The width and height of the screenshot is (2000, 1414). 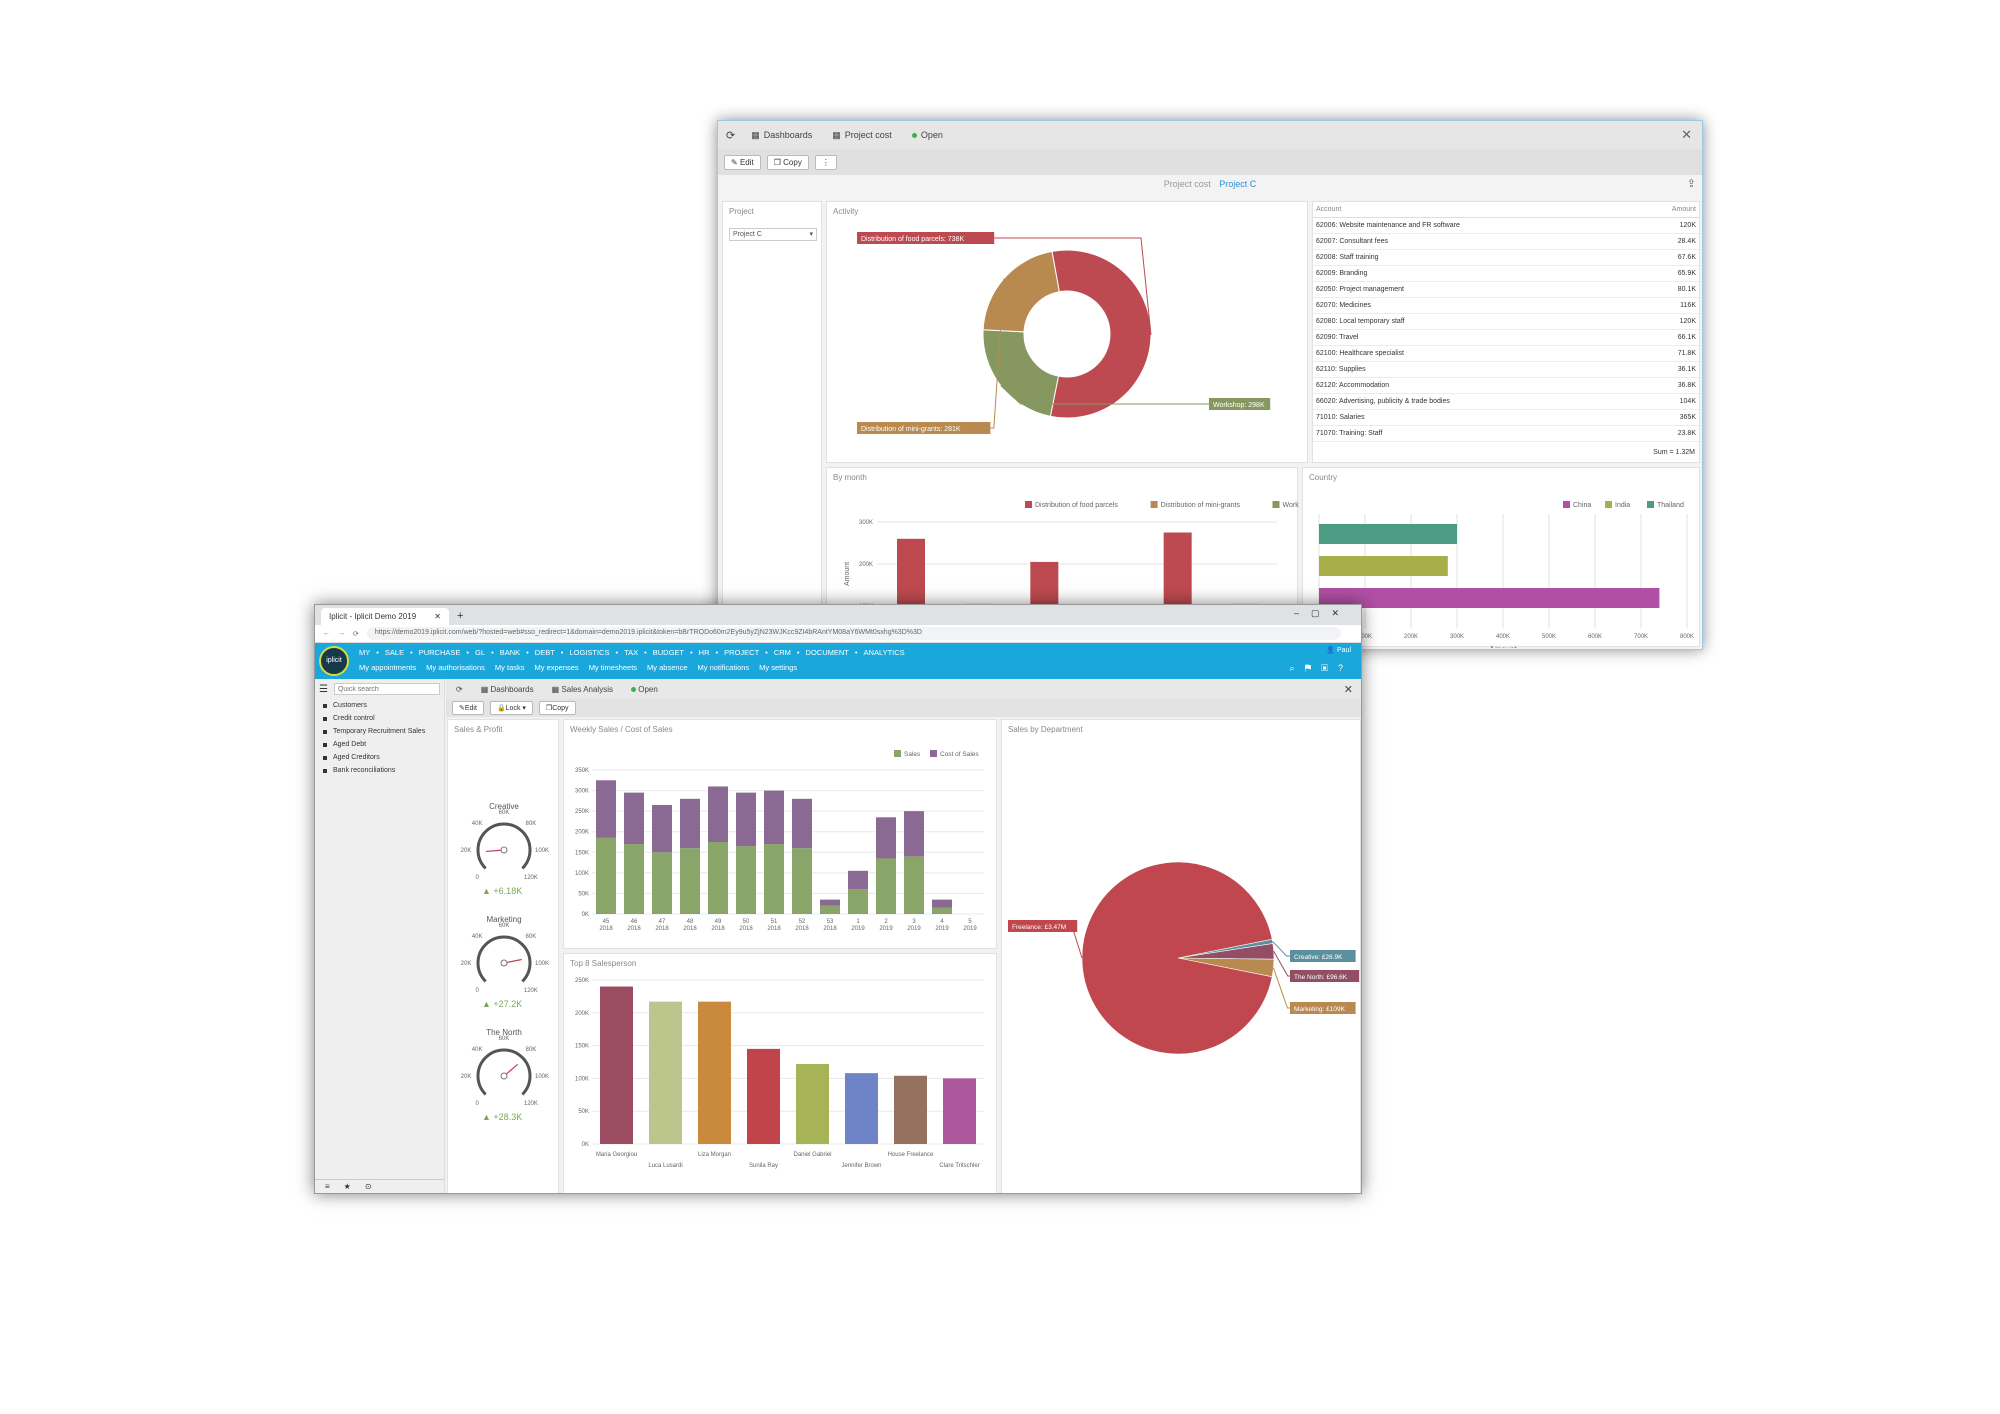 What do you see at coordinates (1506, 306) in the screenshot?
I see `table-row: 62070: Medicines 116K` at bounding box center [1506, 306].